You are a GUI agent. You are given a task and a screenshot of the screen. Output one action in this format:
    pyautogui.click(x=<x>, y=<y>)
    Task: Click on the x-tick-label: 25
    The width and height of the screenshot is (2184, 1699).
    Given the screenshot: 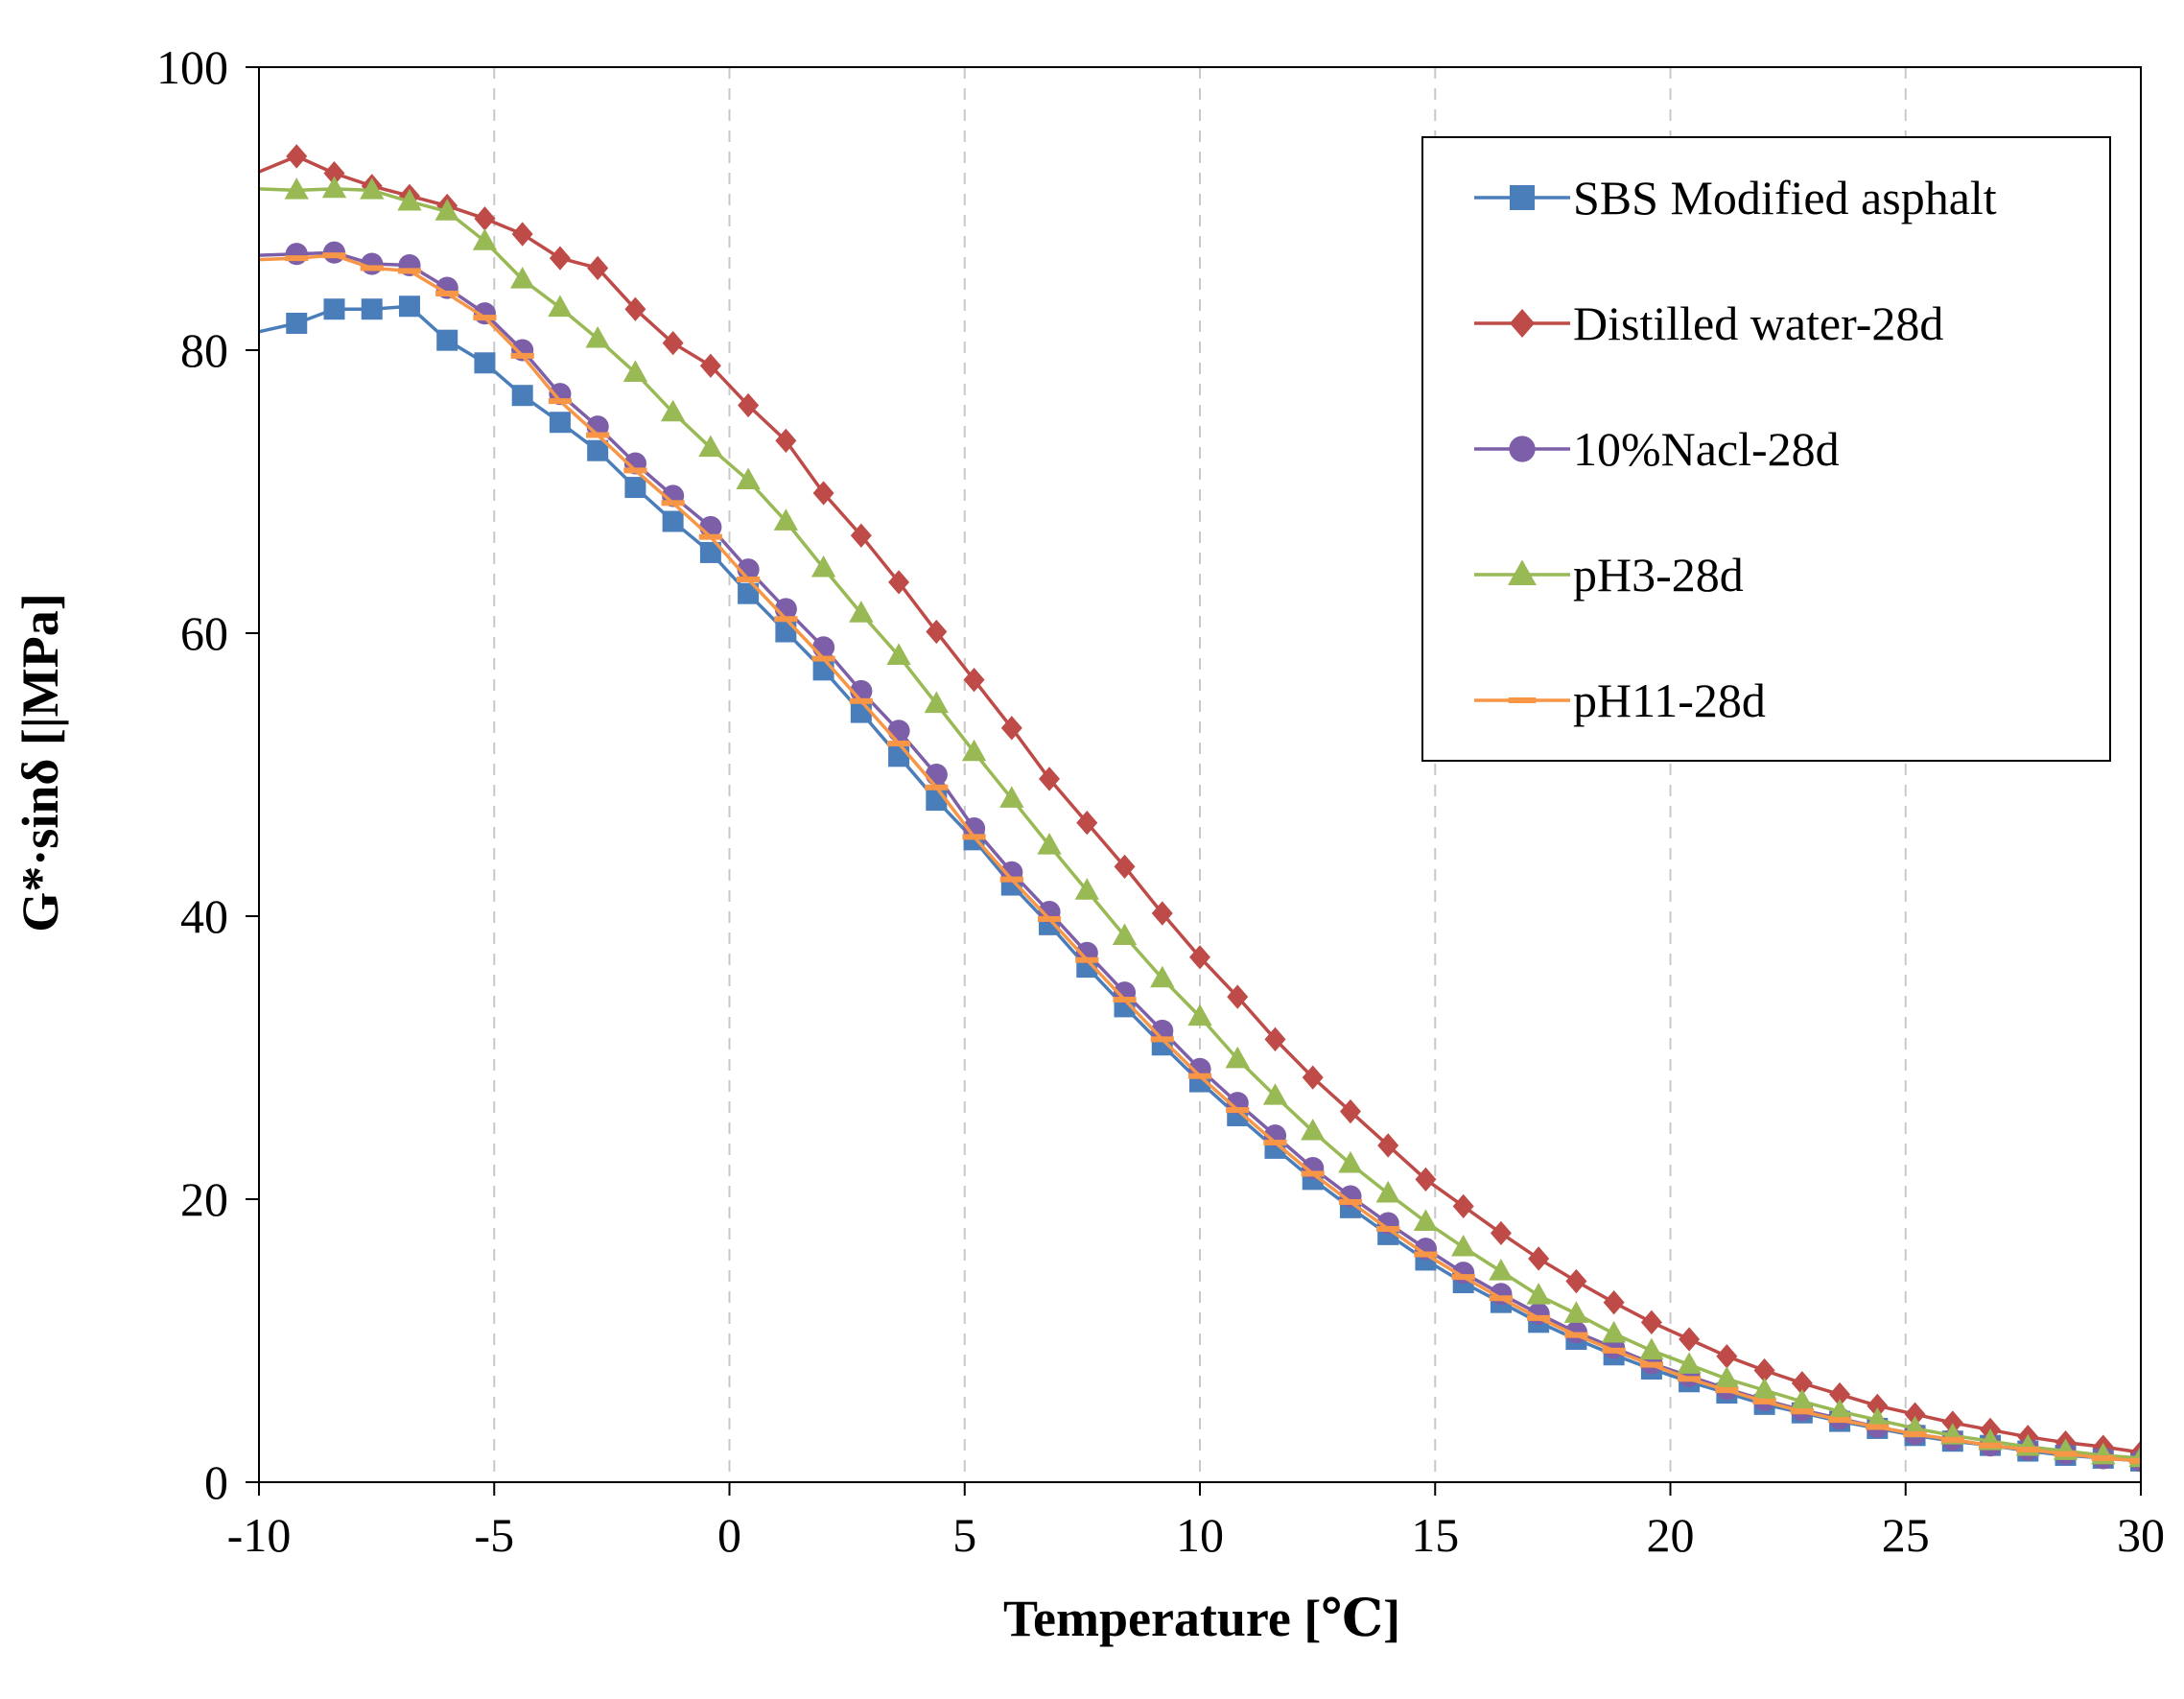 What is the action you would take?
    pyautogui.click(x=1906, y=1535)
    